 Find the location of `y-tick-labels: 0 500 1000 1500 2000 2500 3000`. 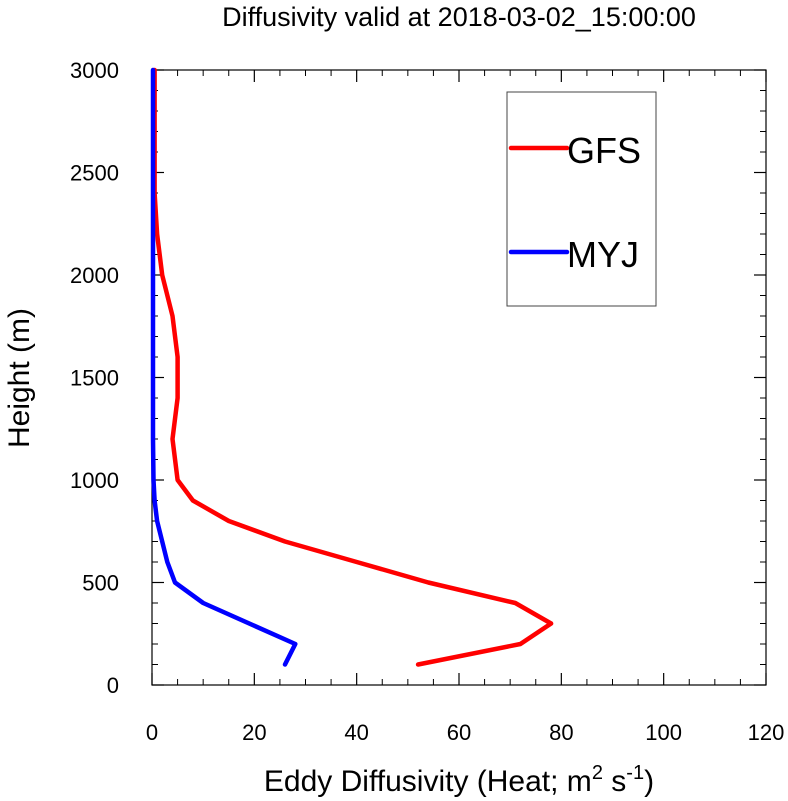

y-tick-labels: 0 500 1000 1500 2000 2500 3000 is located at coordinates (94, 378).